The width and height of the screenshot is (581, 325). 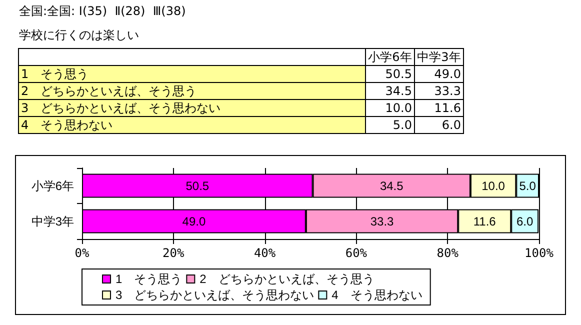 I want to click on text: 1 そう思う, so click(x=55, y=74).